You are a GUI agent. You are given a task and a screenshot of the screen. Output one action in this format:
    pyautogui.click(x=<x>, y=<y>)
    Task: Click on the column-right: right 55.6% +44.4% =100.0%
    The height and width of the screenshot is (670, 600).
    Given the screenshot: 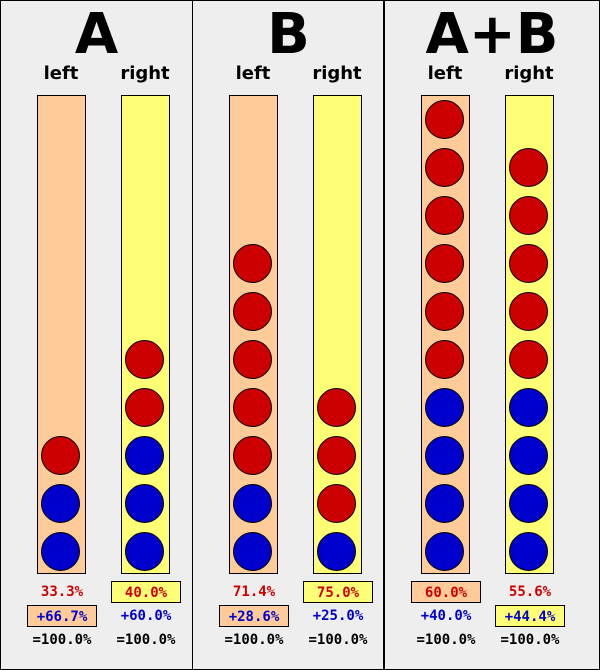 What is the action you would take?
    pyautogui.click(x=529, y=335)
    